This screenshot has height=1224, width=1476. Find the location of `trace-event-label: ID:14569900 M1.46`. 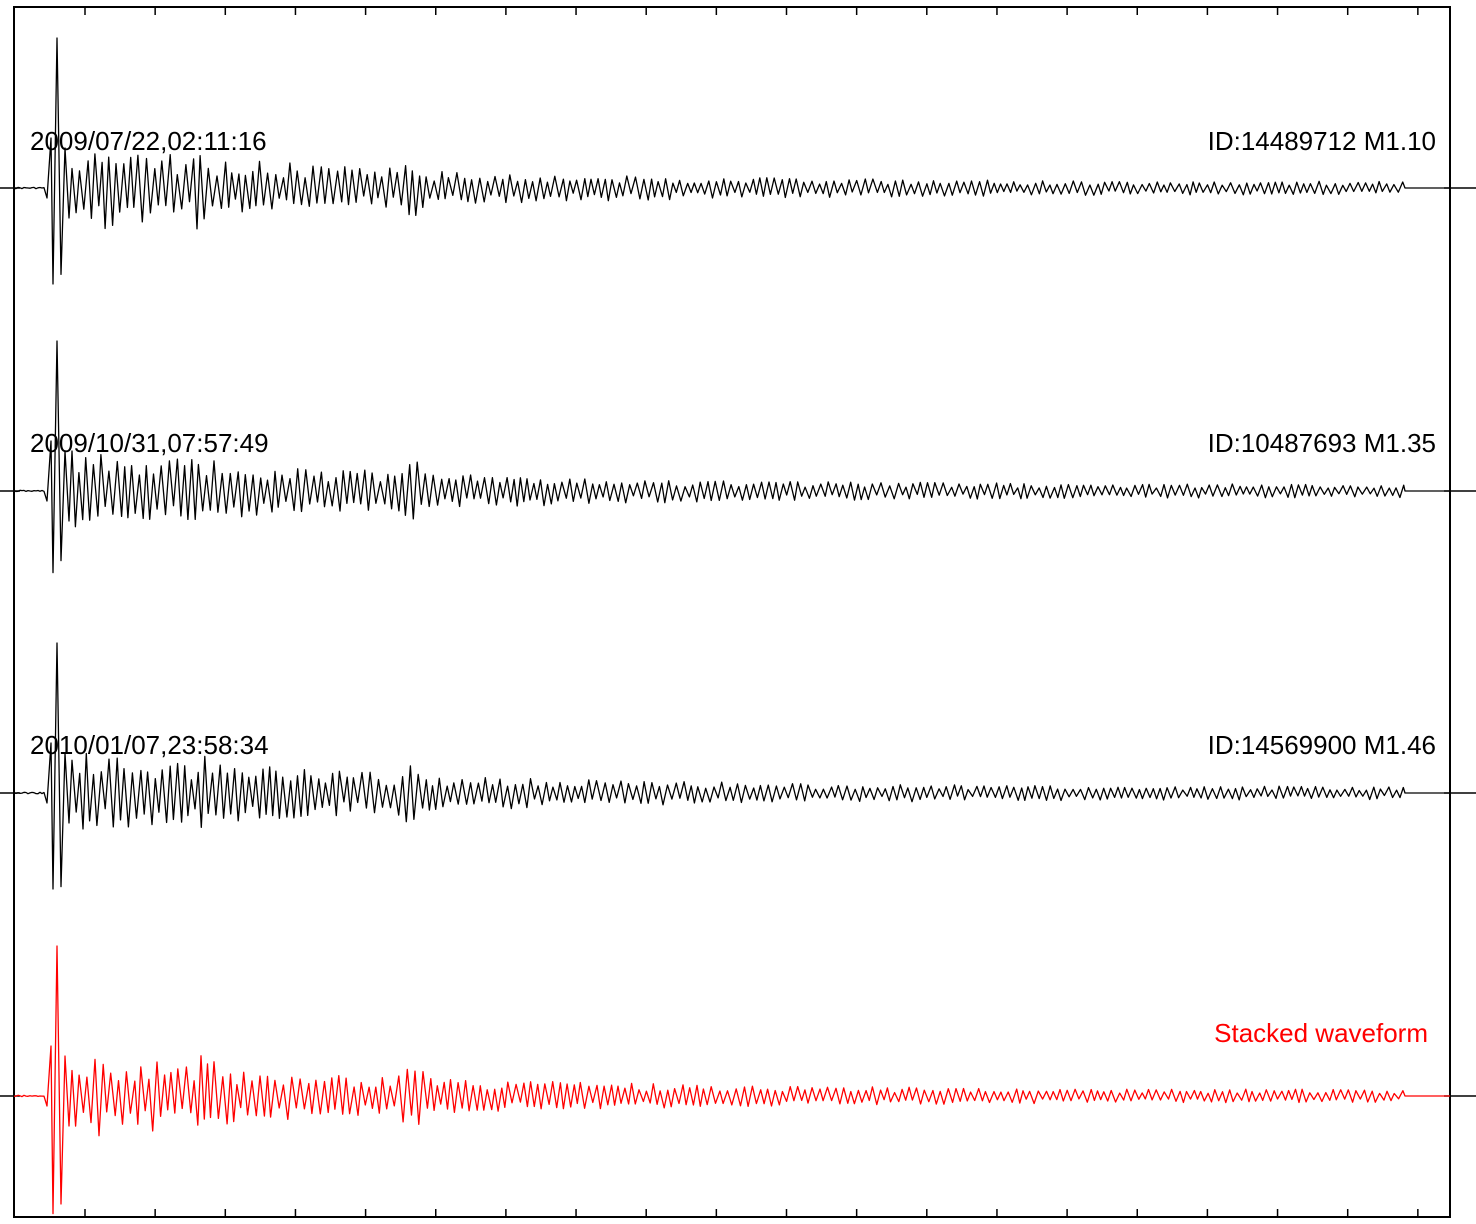

trace-event-label: ID:14569900 M1.46 is located at coordinates (1322, 745).